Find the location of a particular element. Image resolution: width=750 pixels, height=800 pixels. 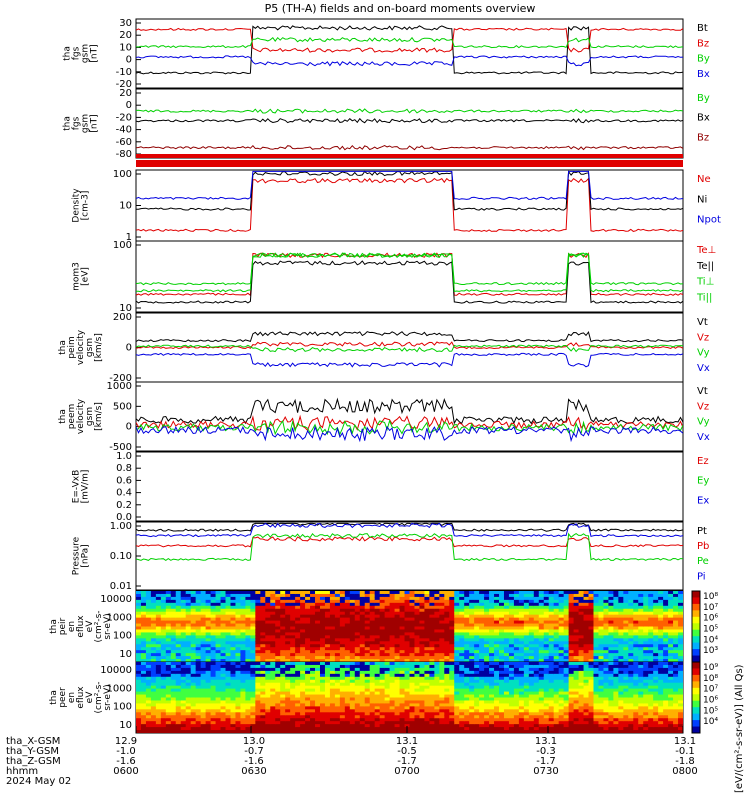

series-line-Vx is located at coordinates (409, 360).